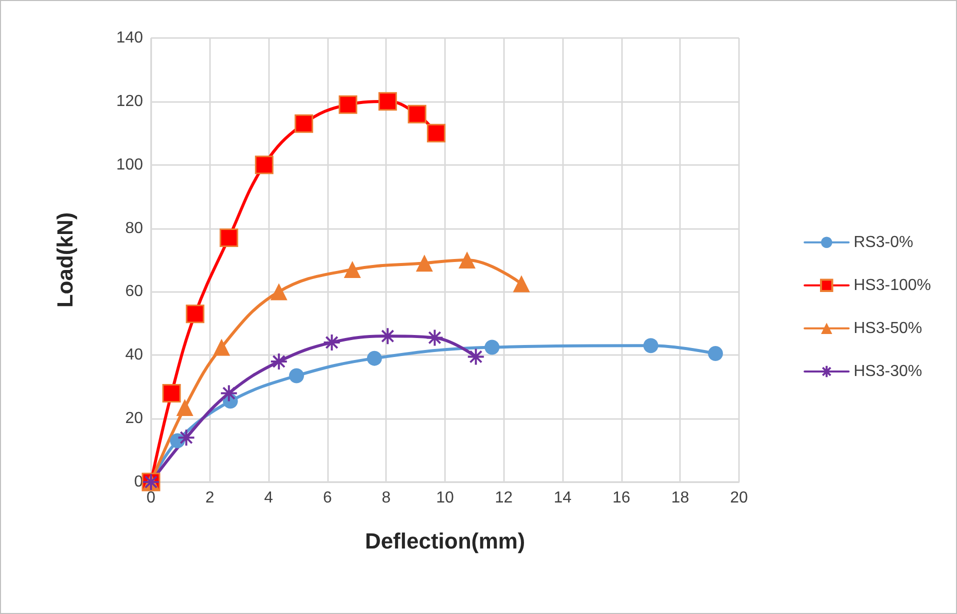 The width and height of the screenshot is (957, 614). Describe the element at coordinates (888, 328) in the screenshot. I see `legend-label: HS3-50%` at that location.